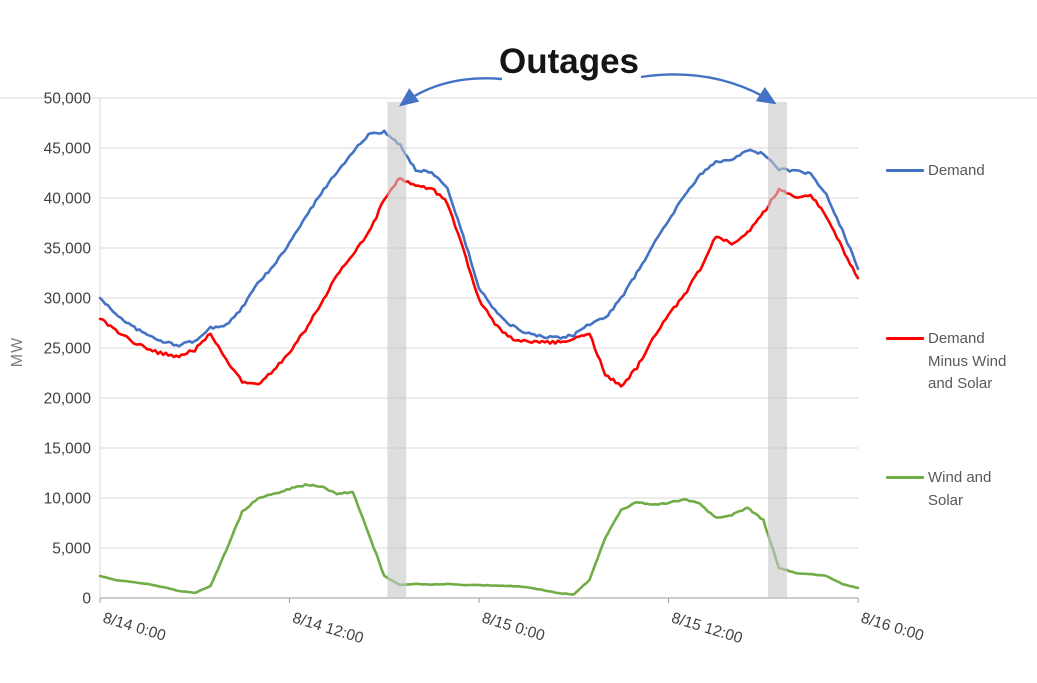 The height and width of the screenshot is (683, 1037). What do you see at coordinates (706, 629) in the screenshot?
I see `x-tick-label: 8/15 12:00` at bounding box center [706, 629].